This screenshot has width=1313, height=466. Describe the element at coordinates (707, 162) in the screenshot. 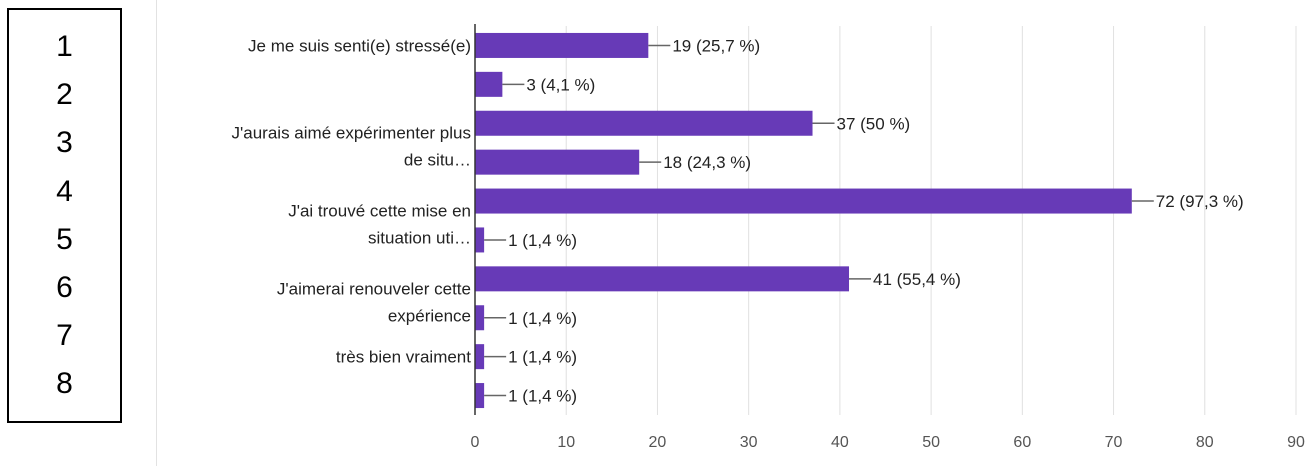

I see `value-label: 18 (24,3 %)` at that location.